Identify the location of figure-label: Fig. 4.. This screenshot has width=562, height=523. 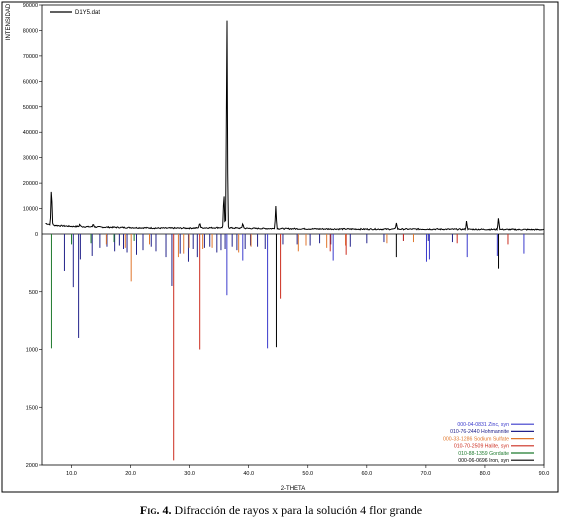
(155, 510).